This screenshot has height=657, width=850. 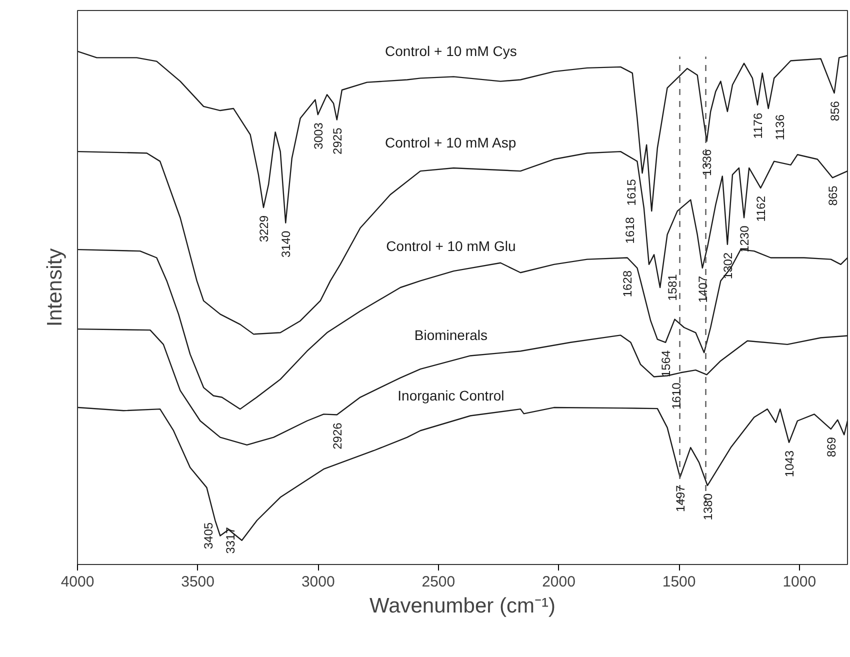 What do you see at coordinates (337, 140) in the screenshot?
I see `annotation: 2925` at bounding box center [337, 140].